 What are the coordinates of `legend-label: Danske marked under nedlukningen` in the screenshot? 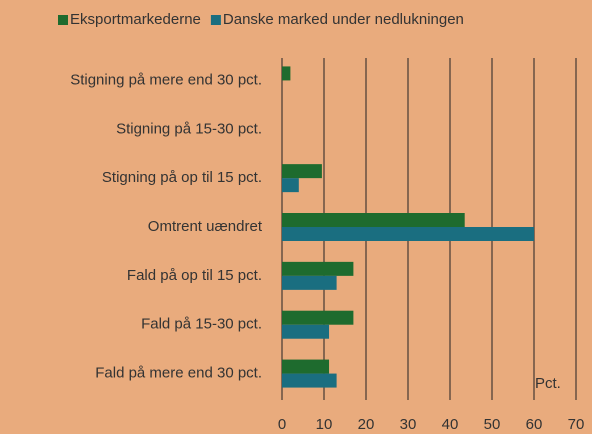 It's located at (343, 19).